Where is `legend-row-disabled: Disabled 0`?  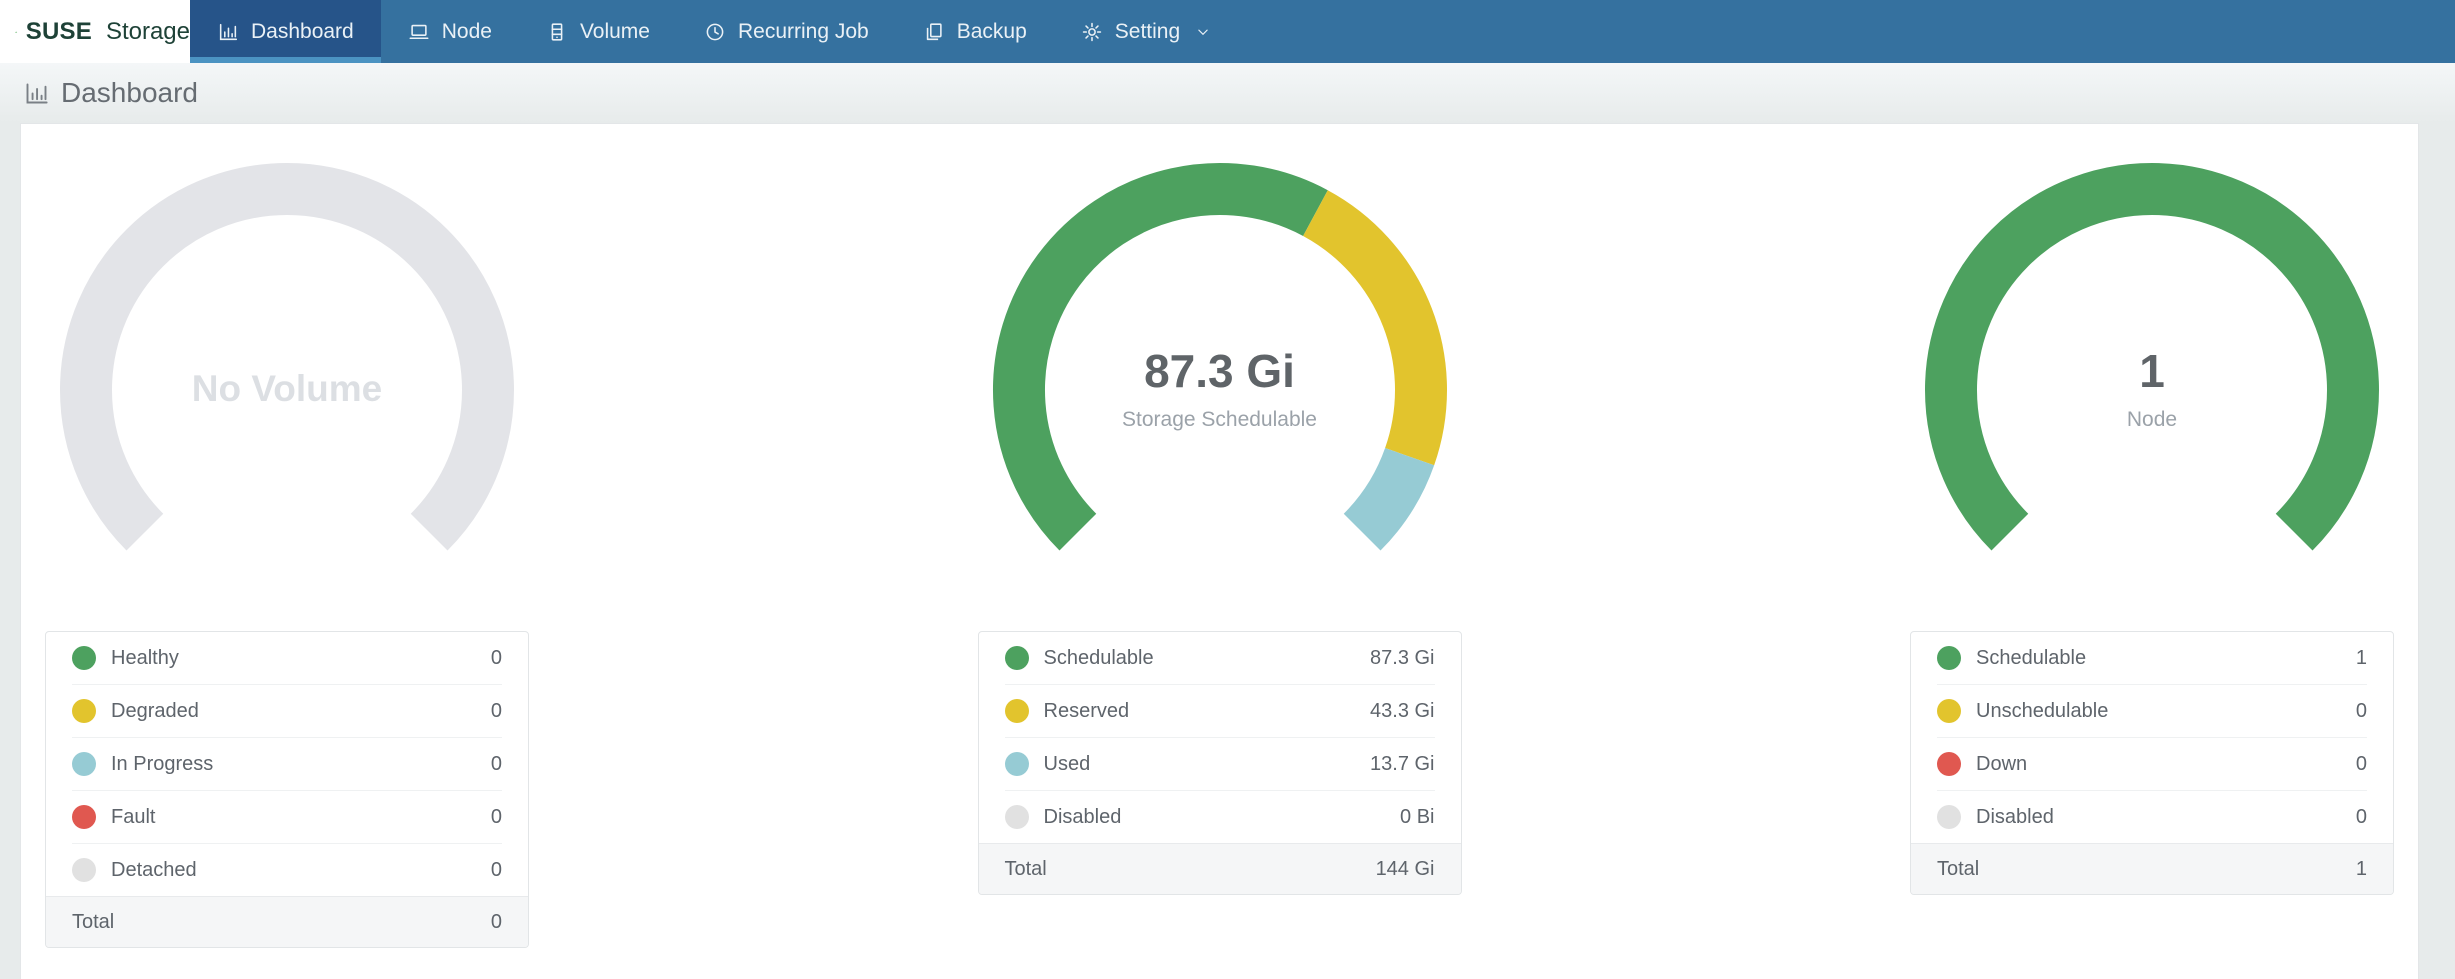
legend-row-disabled: Disabled 0 is located at coordinates (2152, 817).